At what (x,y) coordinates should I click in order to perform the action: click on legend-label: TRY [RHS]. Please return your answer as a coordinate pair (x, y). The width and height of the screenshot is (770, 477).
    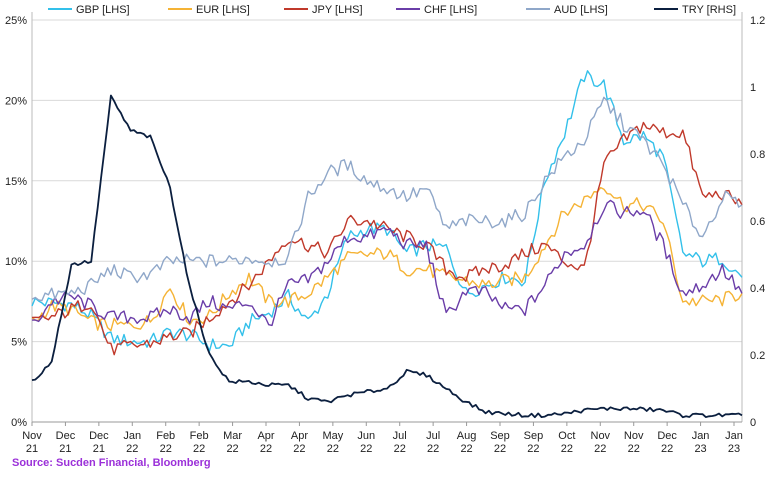
    Looking at the image, I should click on (709, 10).